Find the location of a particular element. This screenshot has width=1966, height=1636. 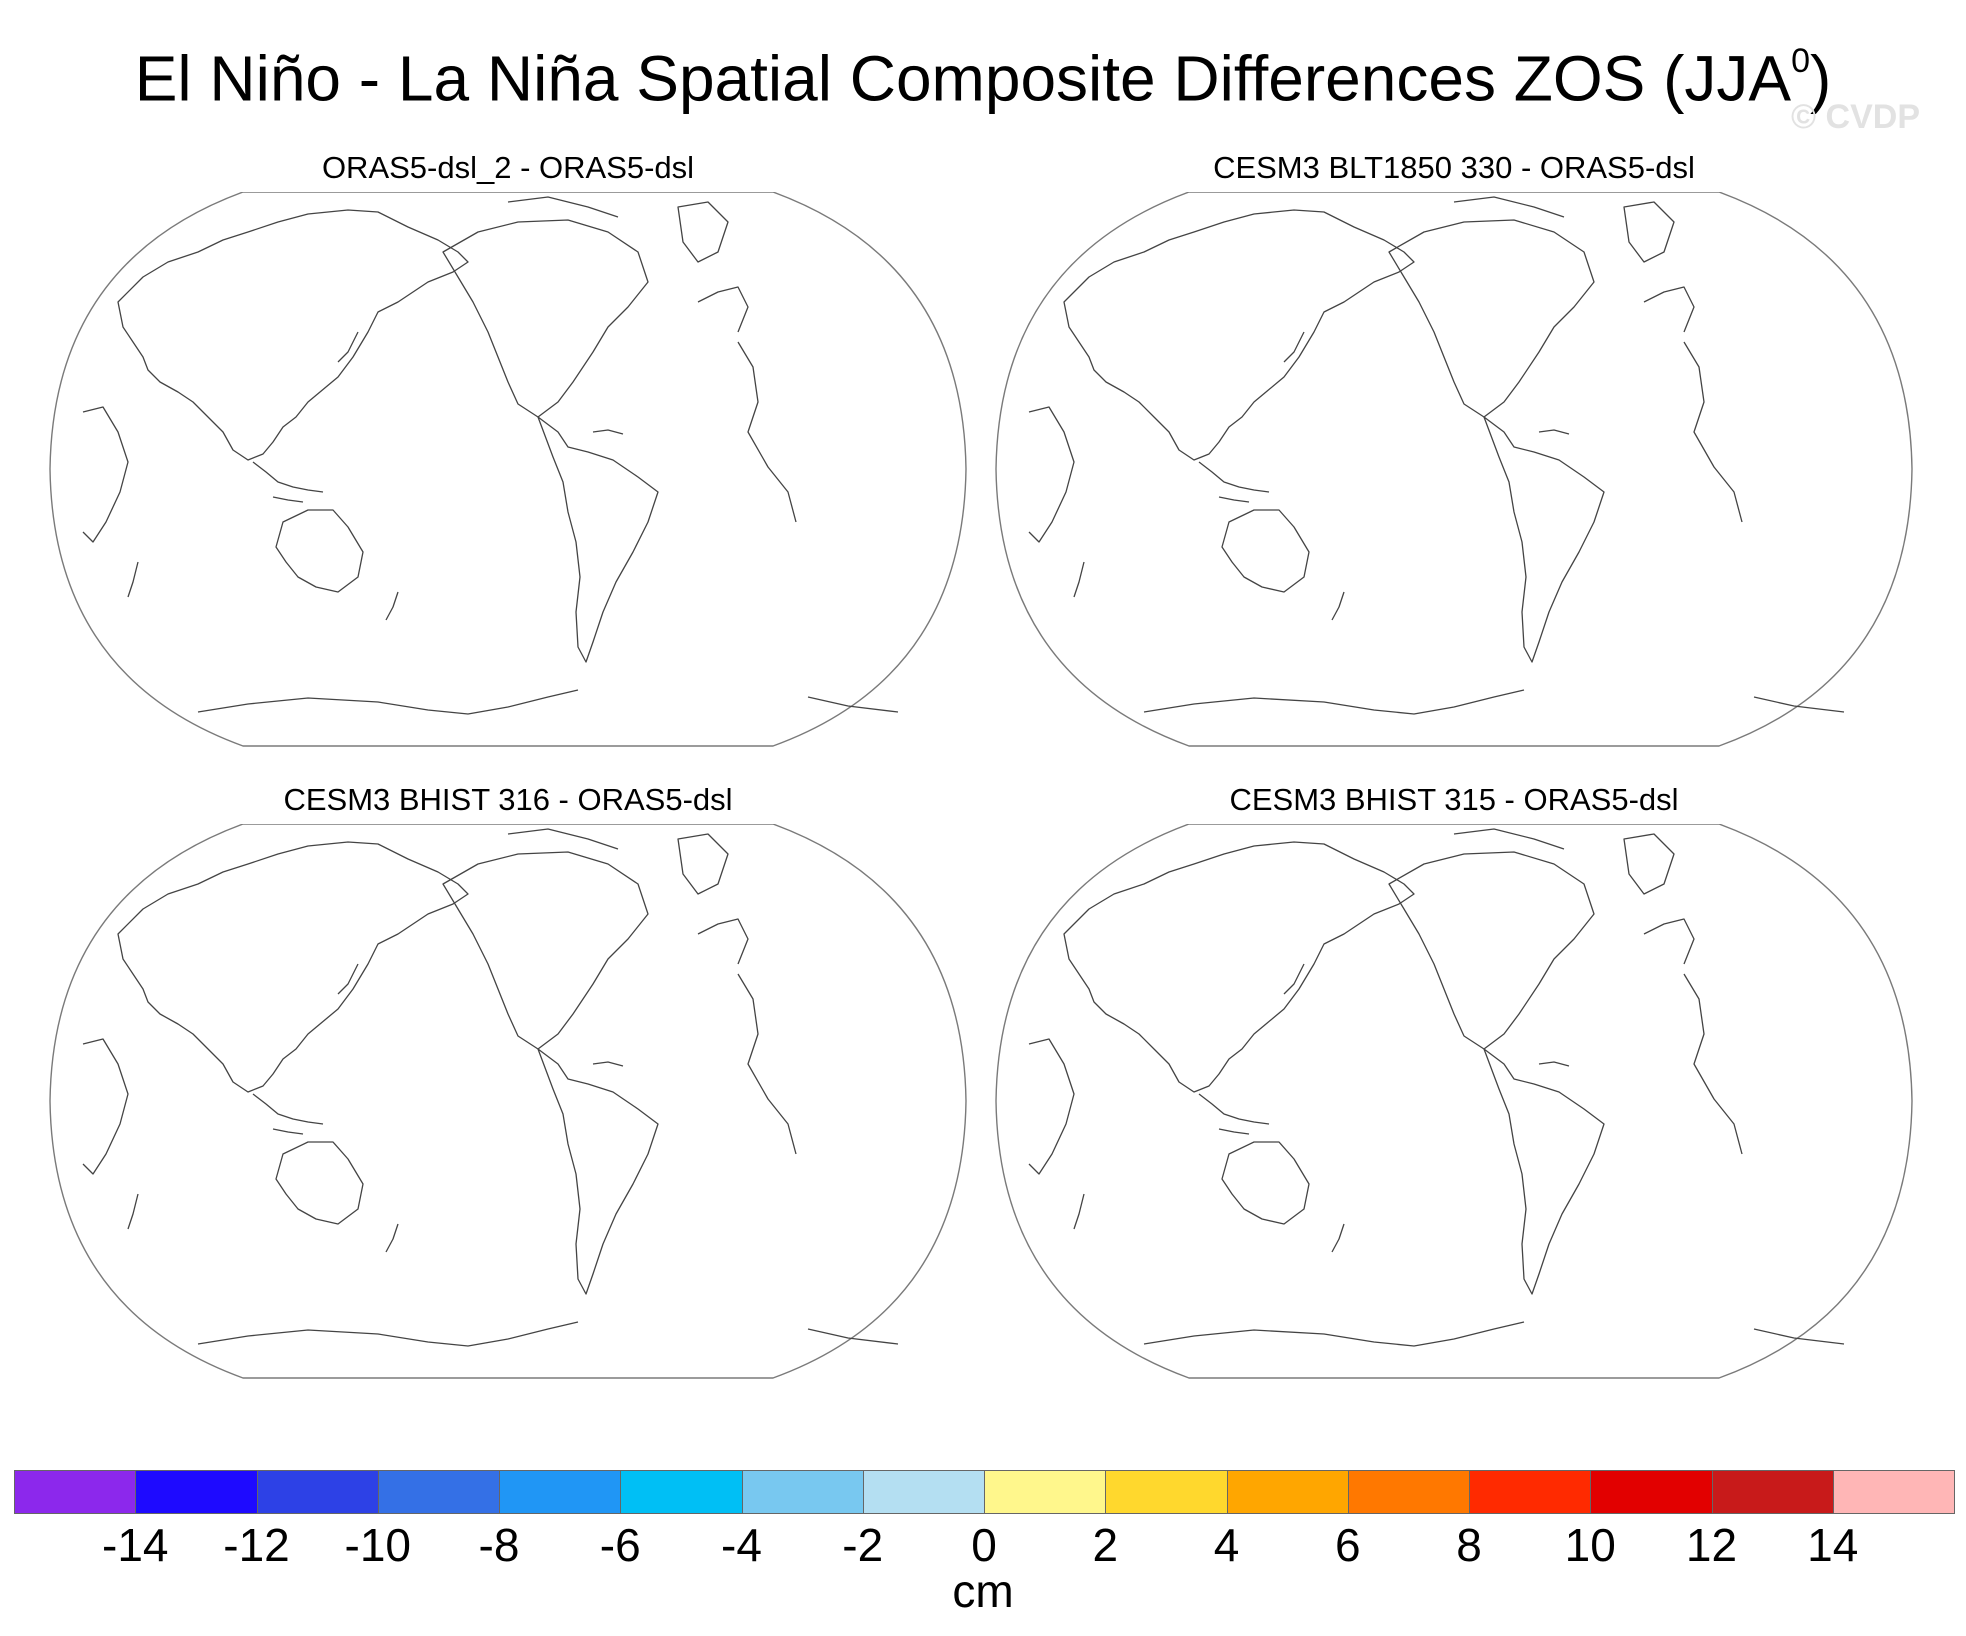

cvdp-watermark: © CVDP is located at coordinates (1855, 117).